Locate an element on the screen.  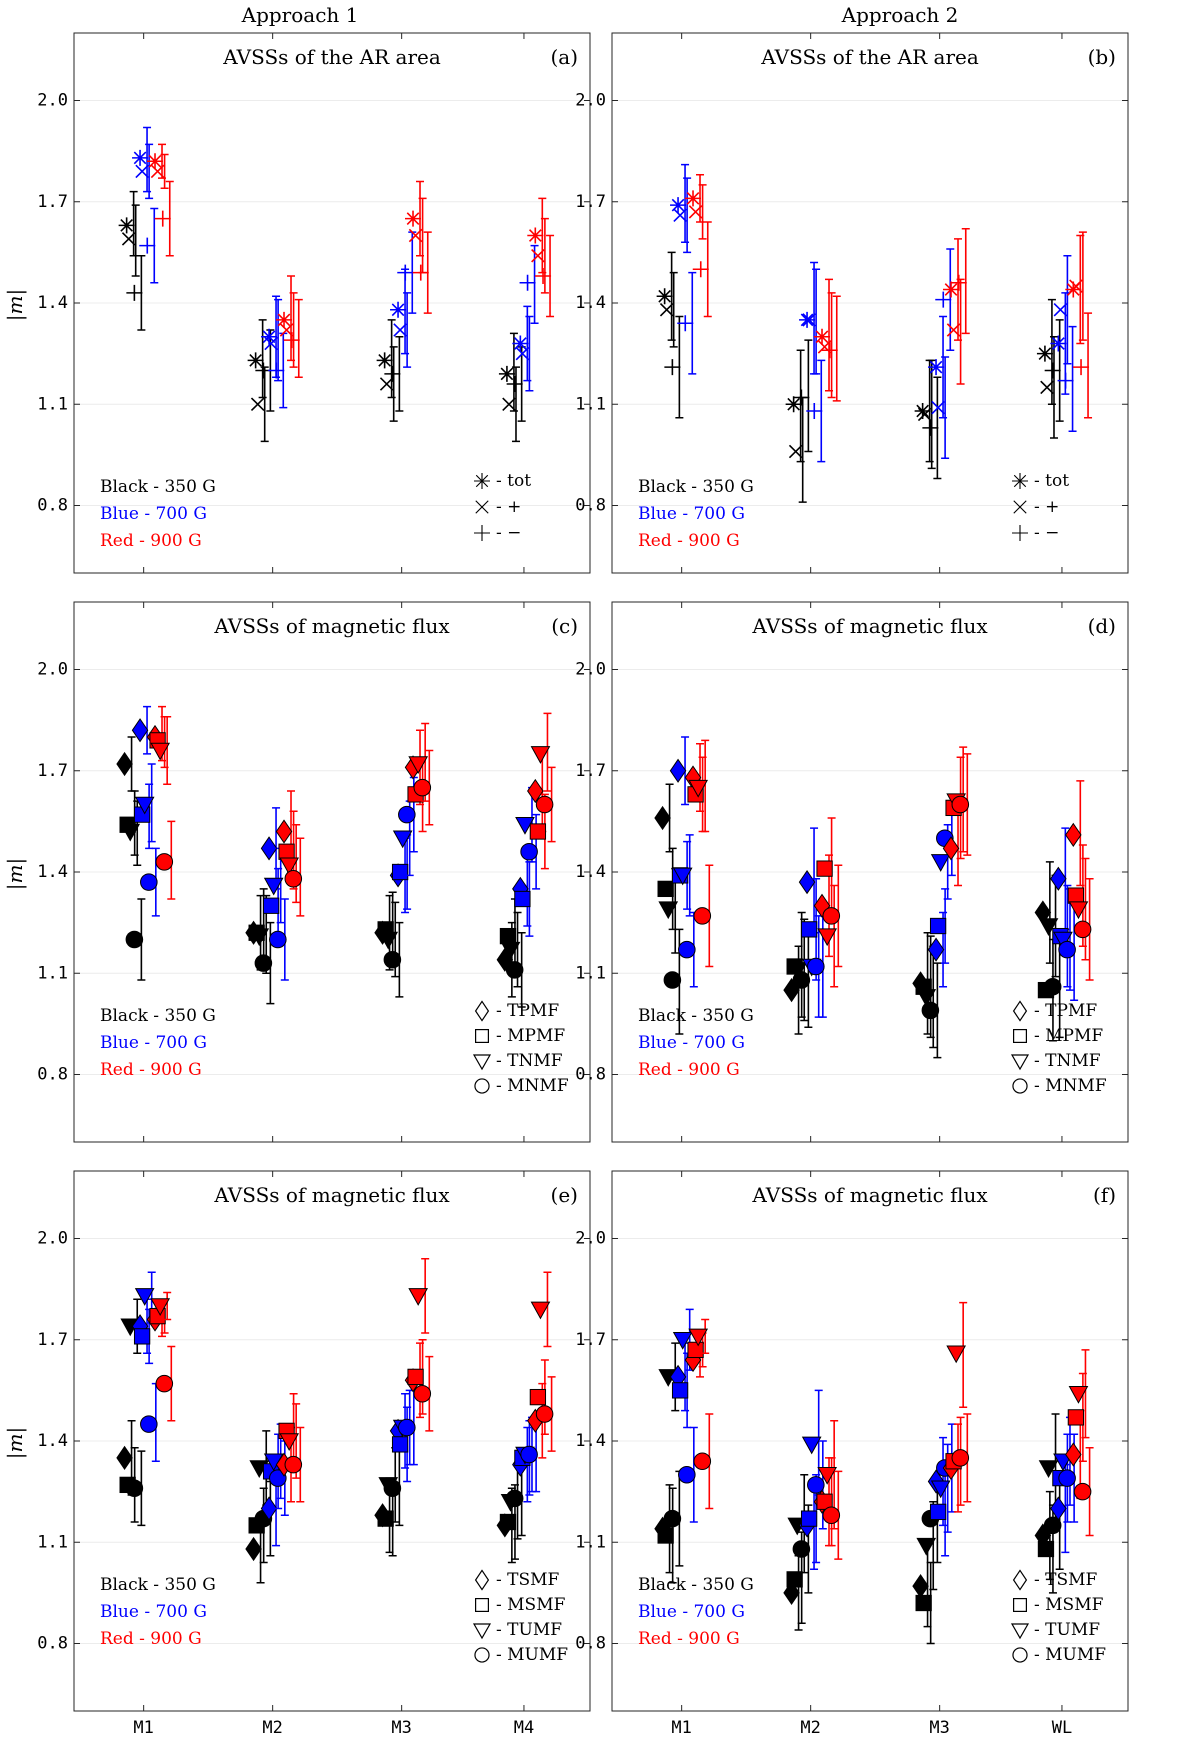
panel-label: (b) is located at coordinates (1102, 57).